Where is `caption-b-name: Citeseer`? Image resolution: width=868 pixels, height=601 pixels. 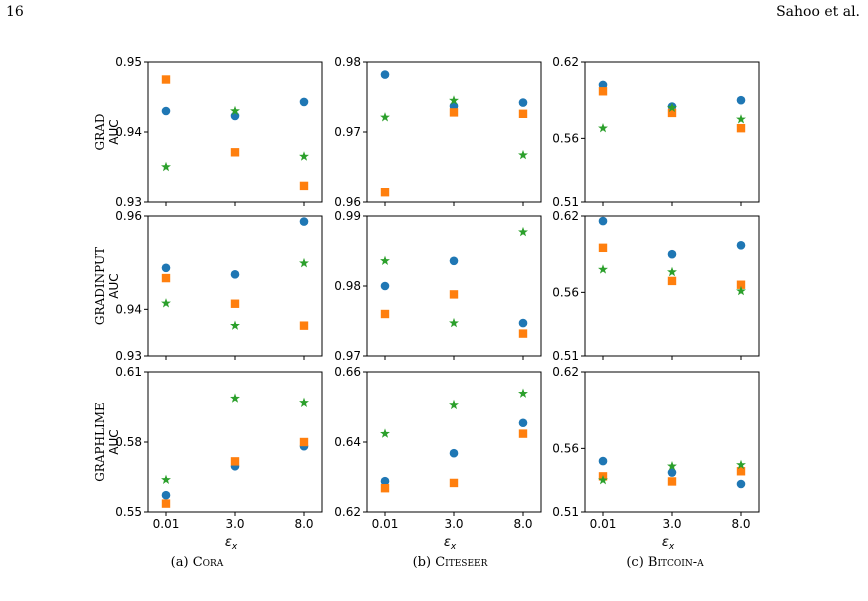
caption-b-name: Citeseer is located at coordinates (461, 562).